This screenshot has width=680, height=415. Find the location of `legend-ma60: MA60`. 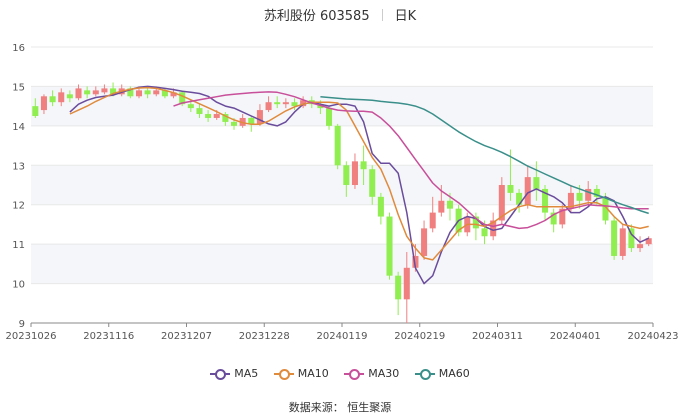

legend-ma60: MA60 is located at coordinates (442, 373).